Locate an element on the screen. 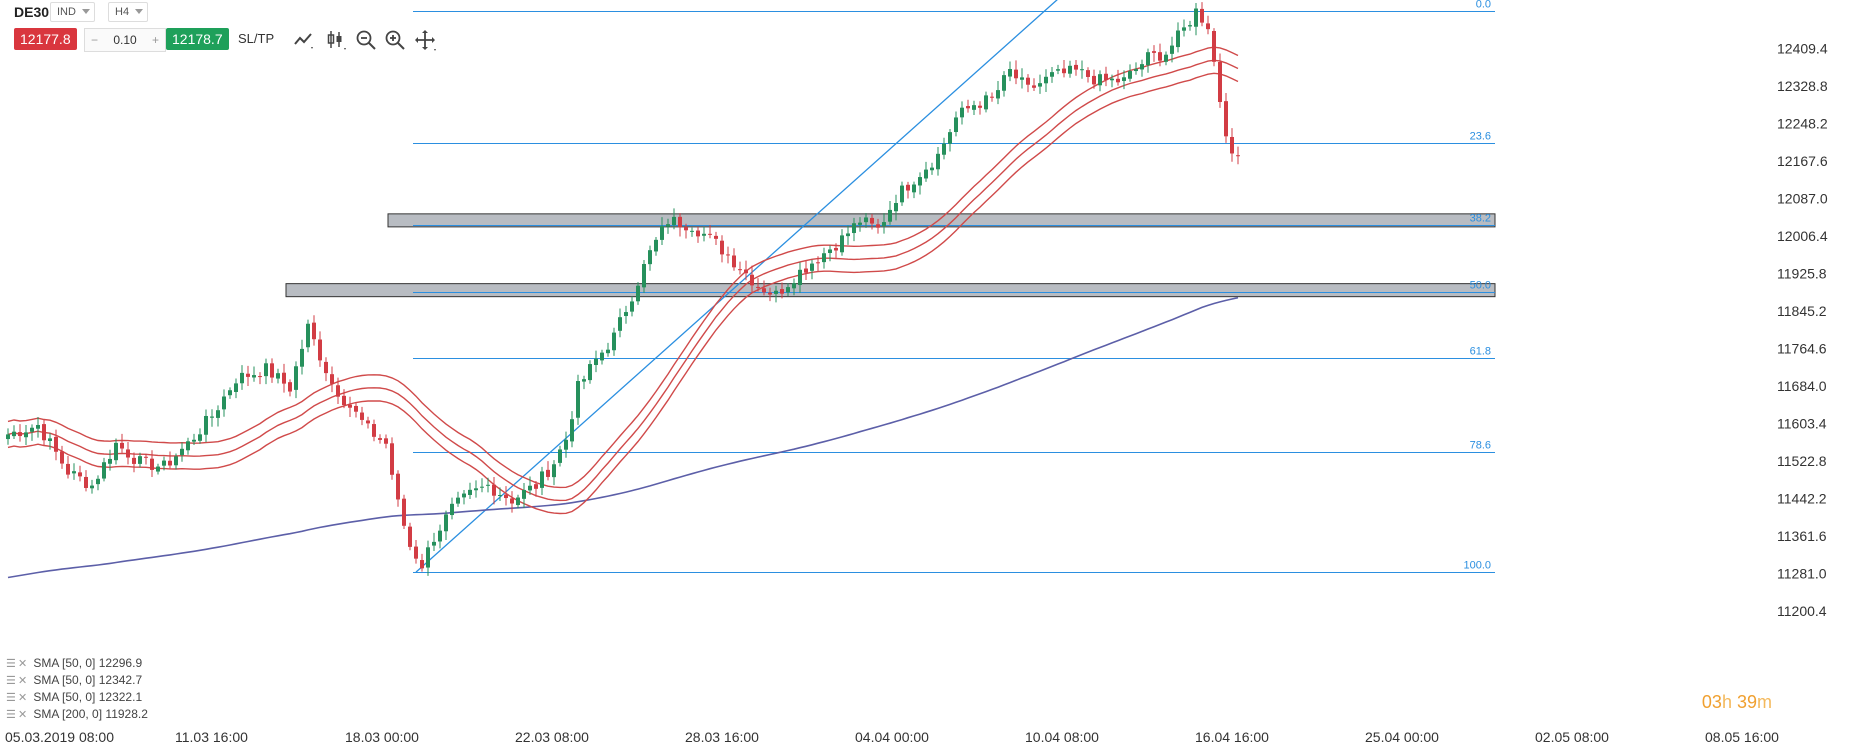 Image resolution: width=1850 pixels, height=749 pixels. legend-value: 11928.2 is located at coordinates (126, 714).